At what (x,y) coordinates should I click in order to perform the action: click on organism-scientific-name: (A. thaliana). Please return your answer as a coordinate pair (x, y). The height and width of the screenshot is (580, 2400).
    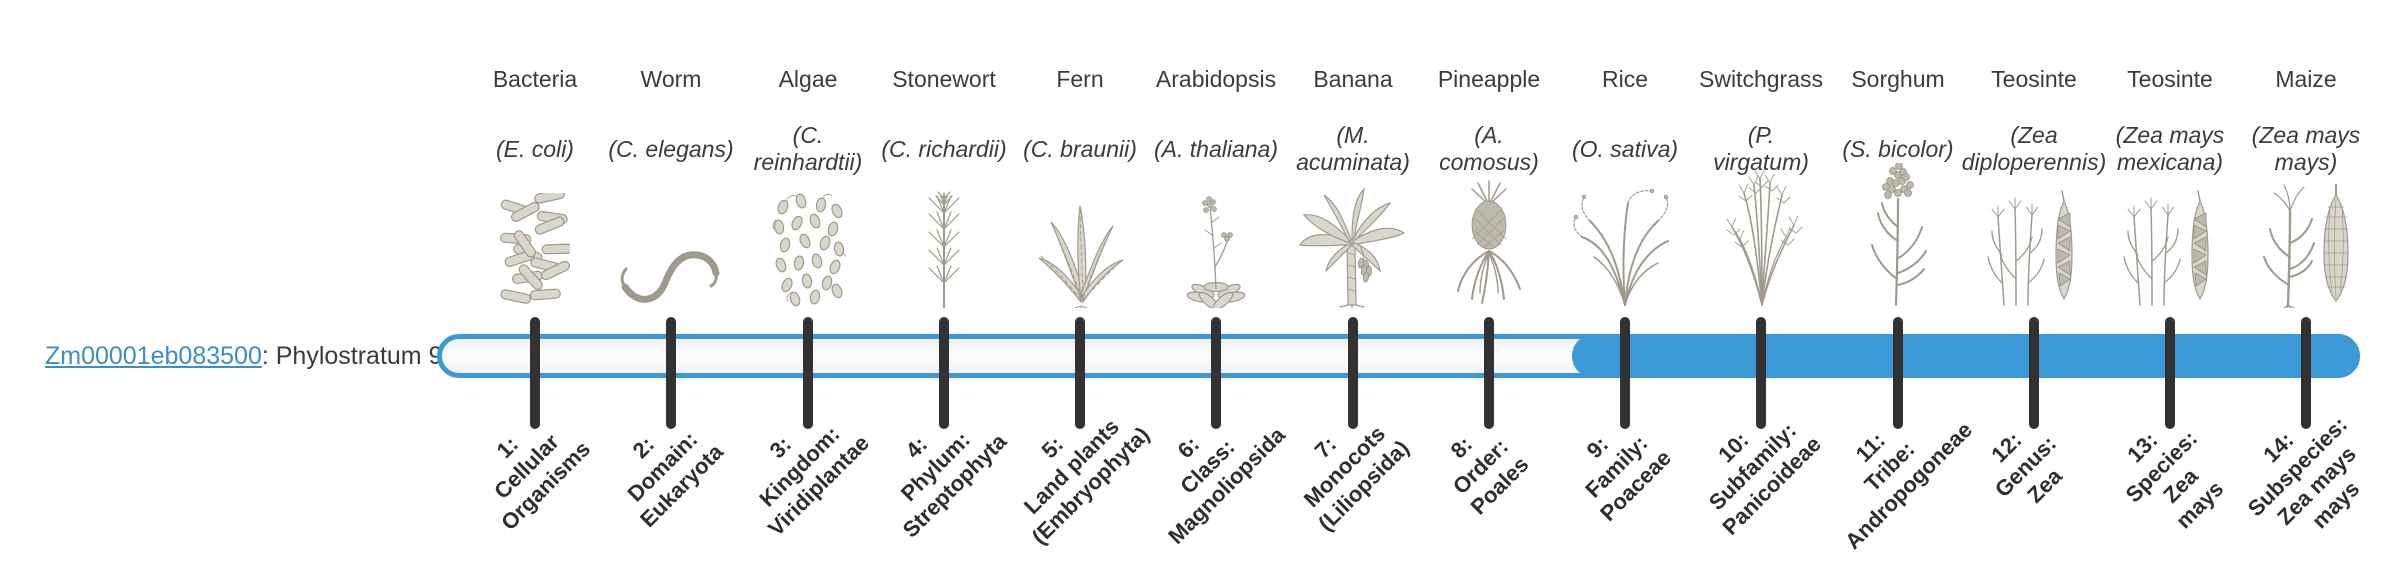
    Looking at the image, I should click on (1215, 148).